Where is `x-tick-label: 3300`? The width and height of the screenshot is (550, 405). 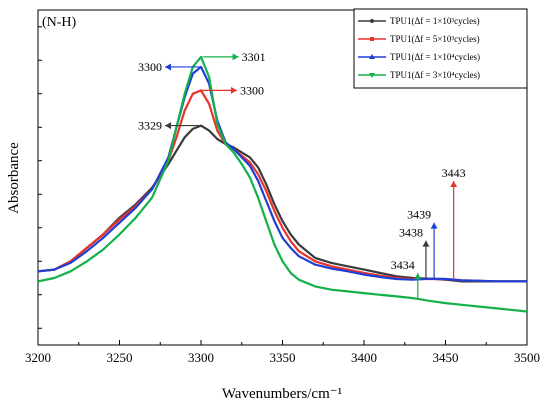
x-tick-label: 3300 is located at coordinates (201, 357).